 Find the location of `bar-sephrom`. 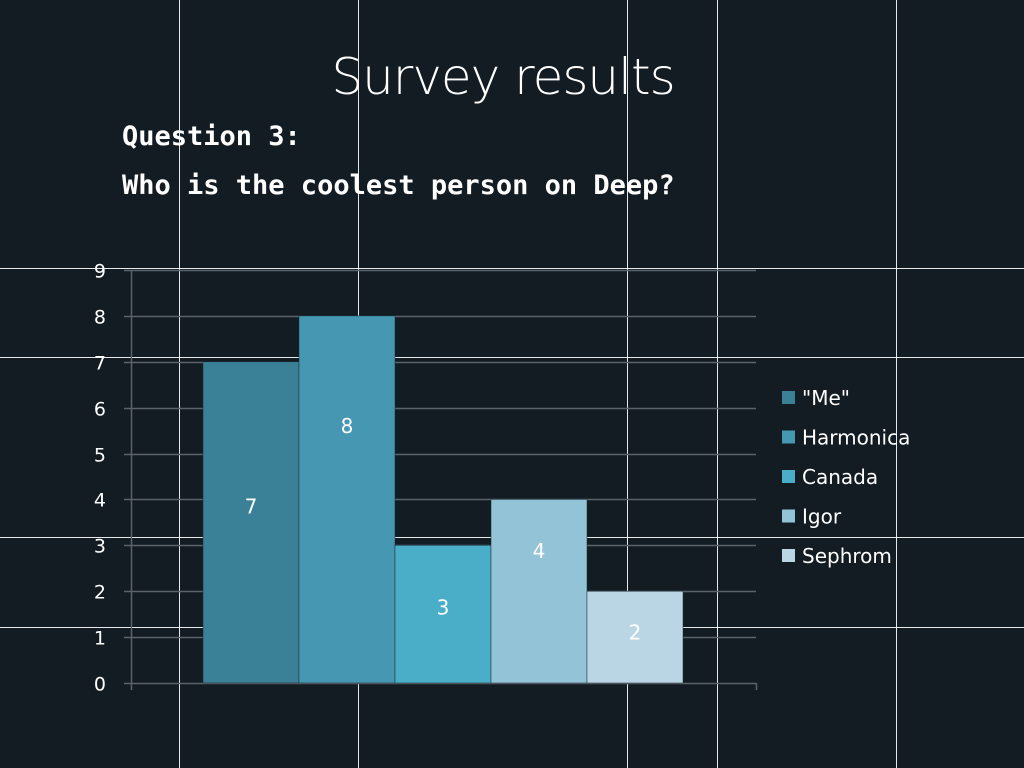

bar-sephrom is located at coordinates (635, 637).